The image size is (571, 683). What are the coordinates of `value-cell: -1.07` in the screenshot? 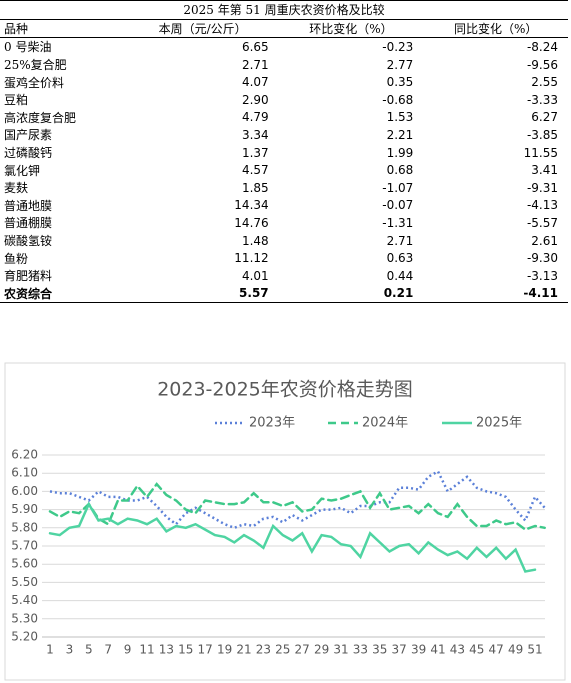 It's located at (398, 187).